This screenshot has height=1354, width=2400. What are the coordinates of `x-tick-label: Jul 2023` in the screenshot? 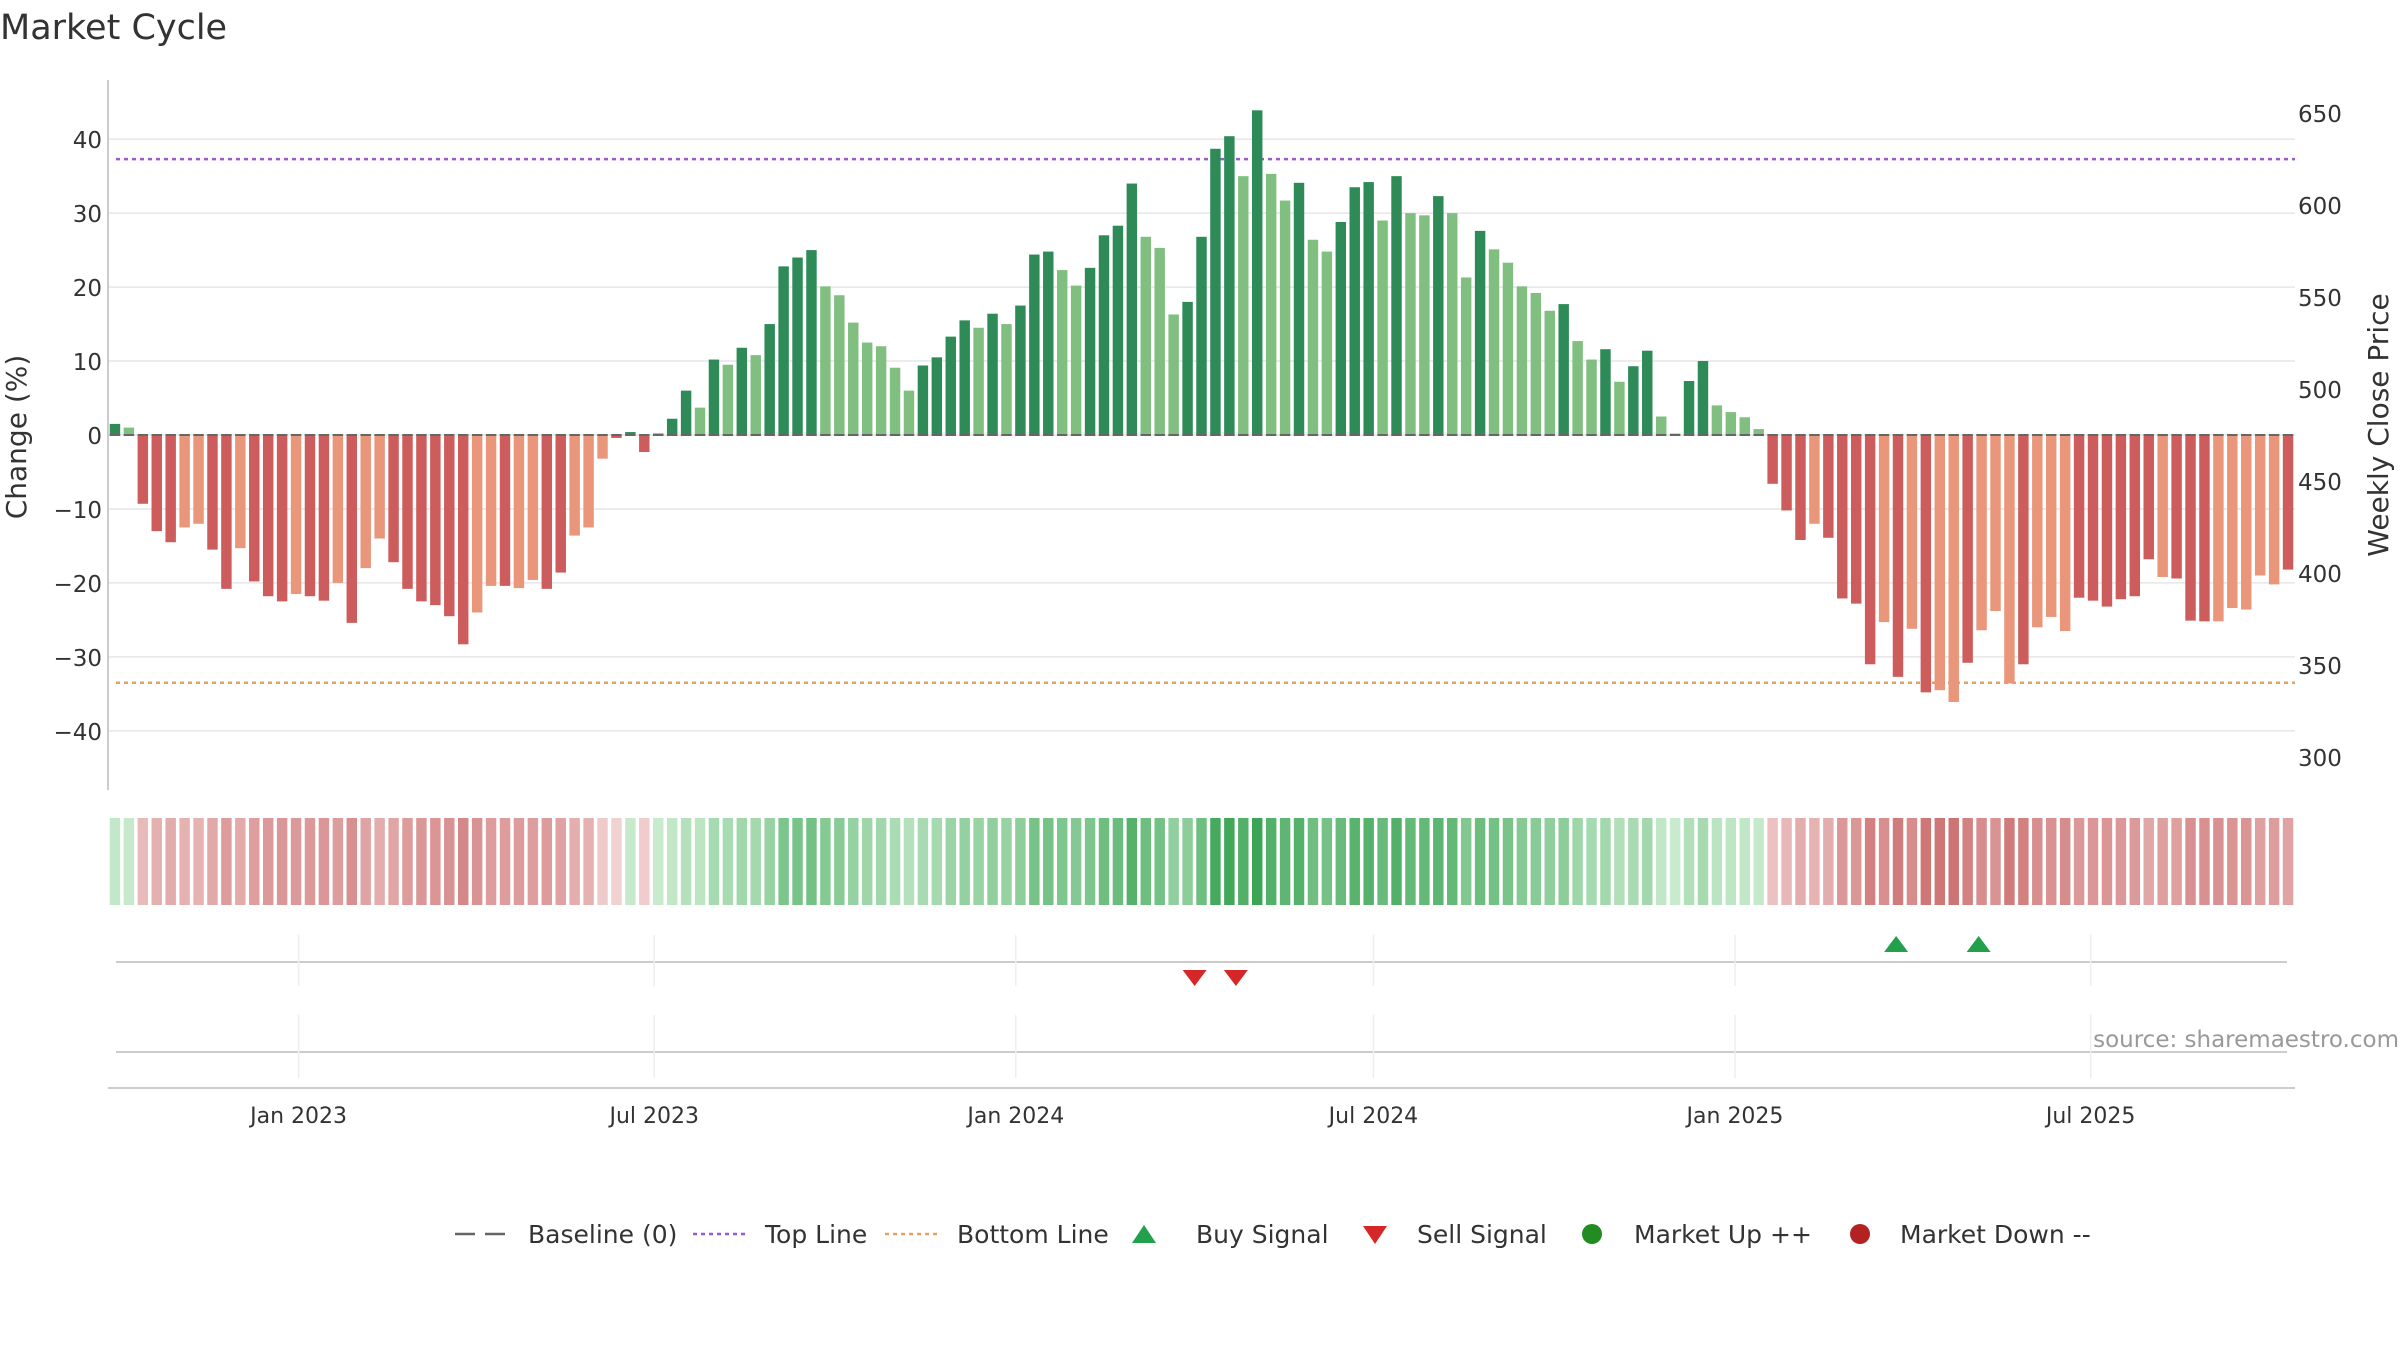 It's located at (653, 1116).